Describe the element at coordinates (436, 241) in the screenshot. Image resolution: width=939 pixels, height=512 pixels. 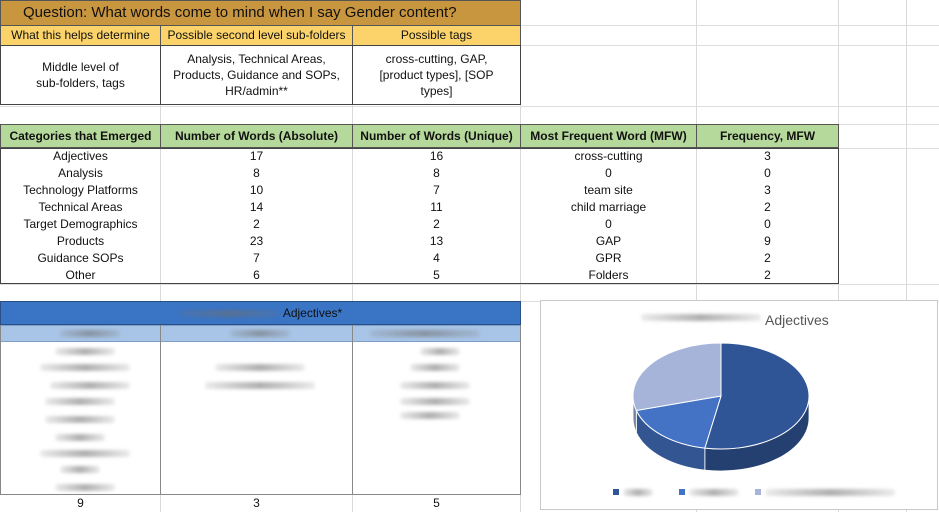
I see `table-cell: 13` at that location.